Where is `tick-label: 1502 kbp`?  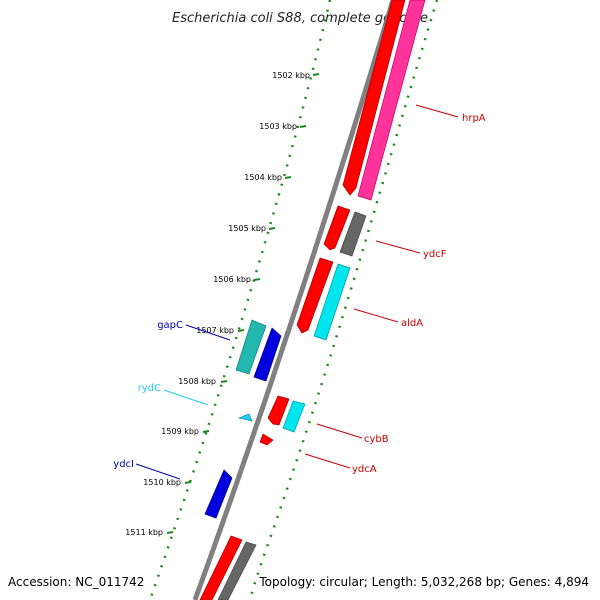 tick-label: 1502 kbp is located at coordinates (291, 75).